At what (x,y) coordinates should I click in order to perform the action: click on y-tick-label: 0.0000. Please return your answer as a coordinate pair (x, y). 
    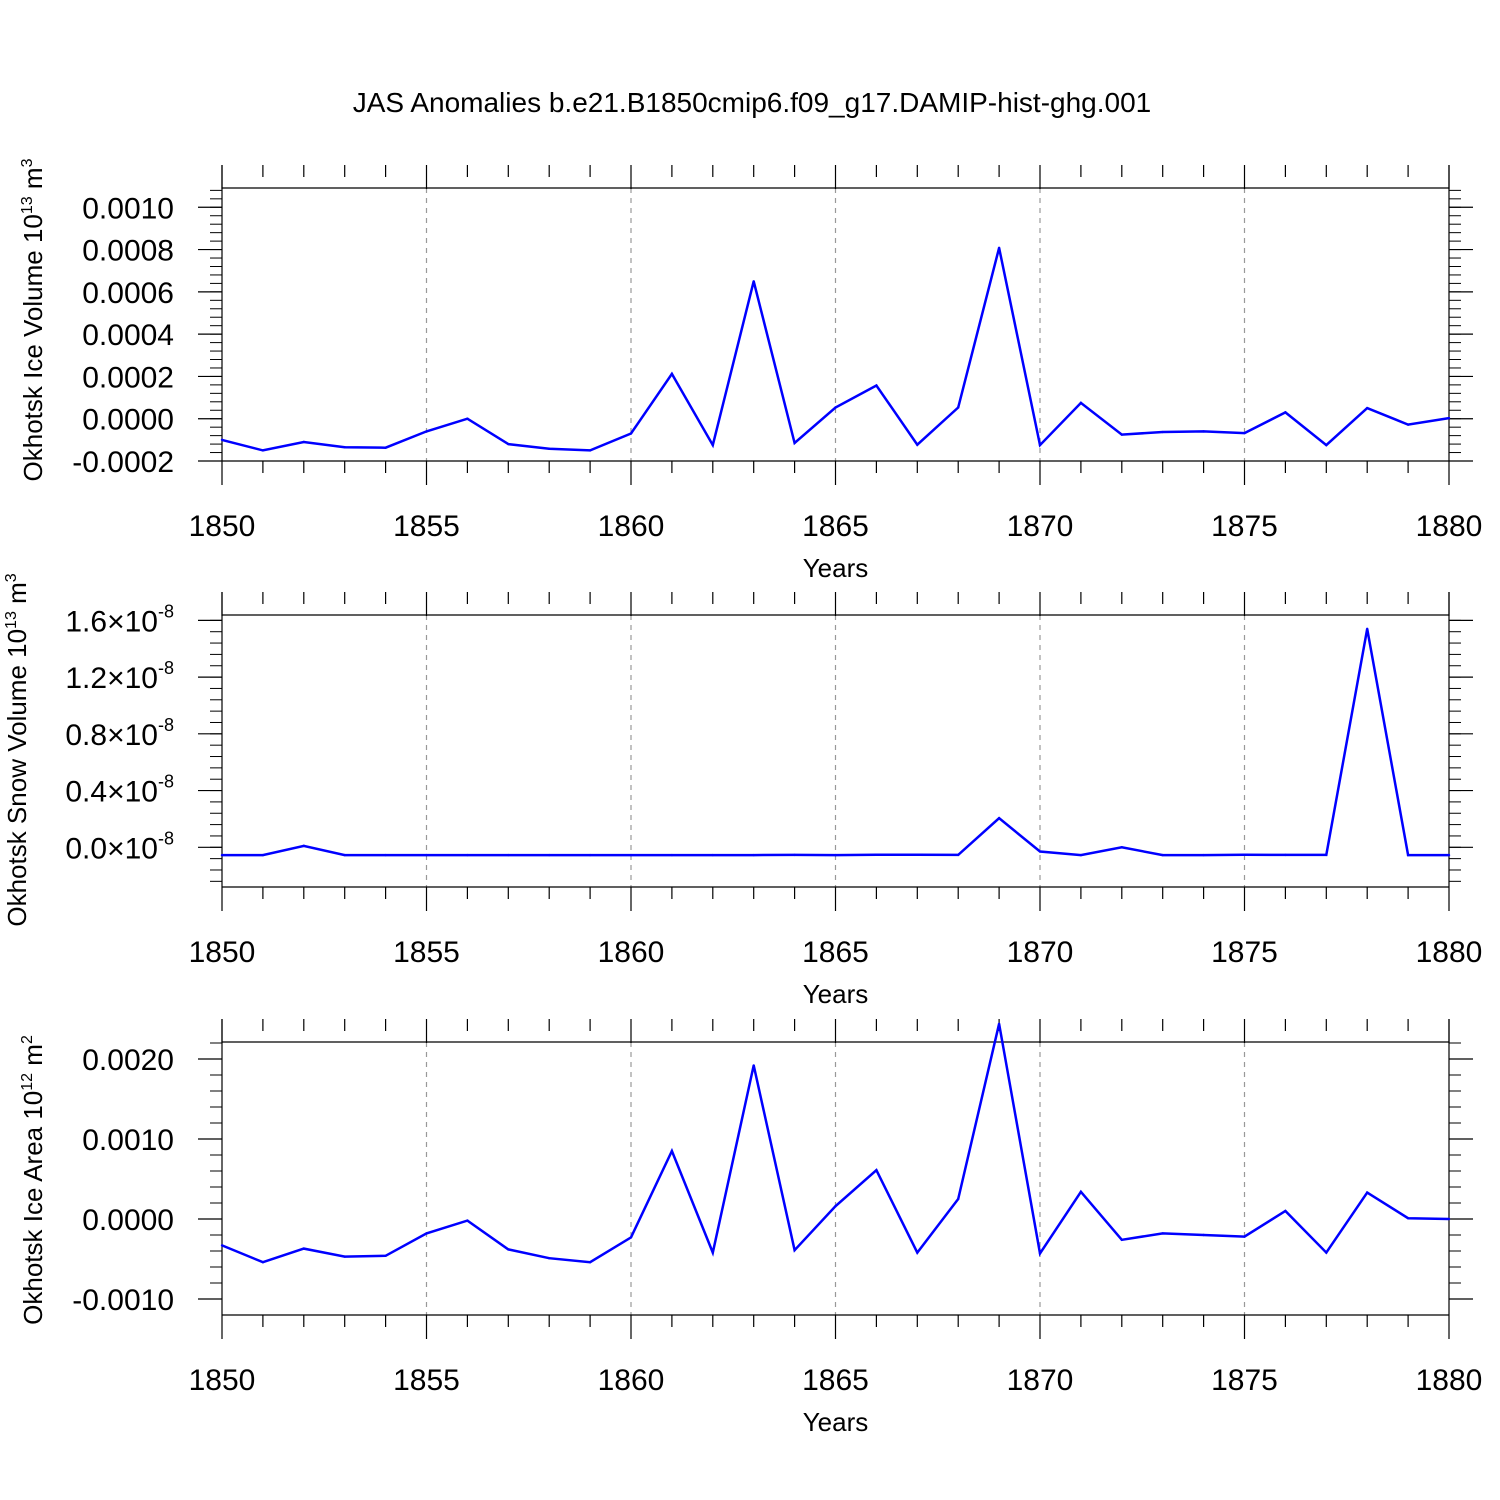
    Looking at the image, I should click on (128, 420).